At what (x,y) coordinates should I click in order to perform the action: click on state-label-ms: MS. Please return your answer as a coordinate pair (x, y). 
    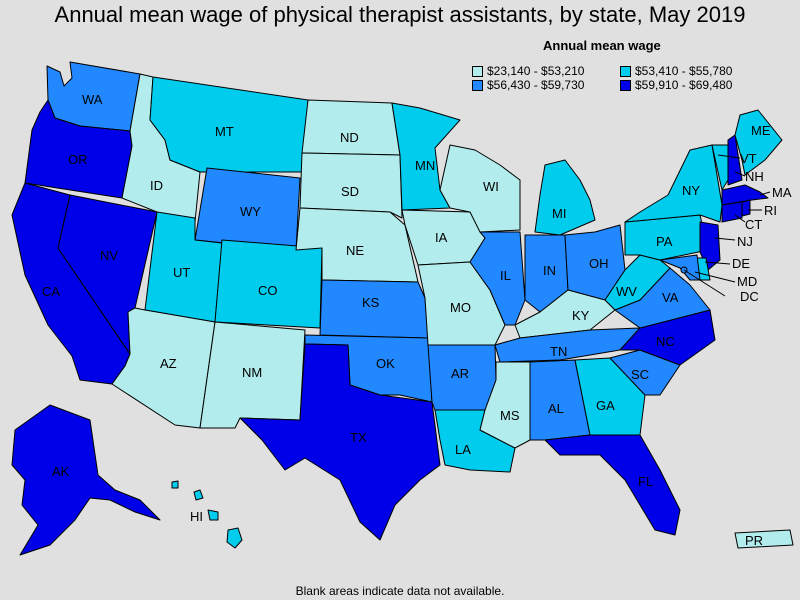
    Looking at the image, I should click on (510, 415).